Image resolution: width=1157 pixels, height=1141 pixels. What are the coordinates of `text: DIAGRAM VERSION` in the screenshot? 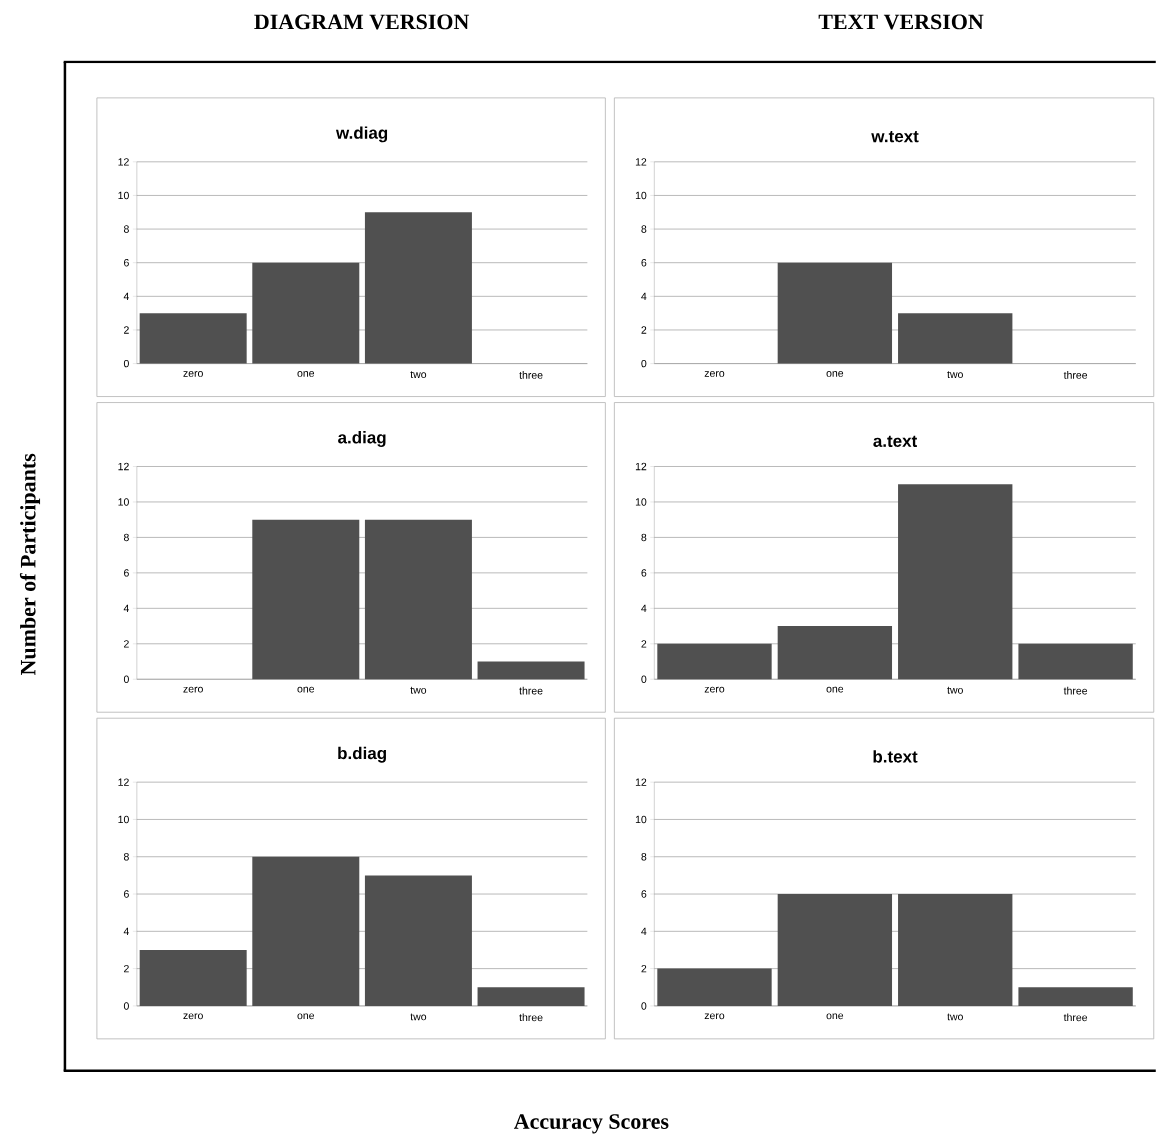 It's located at (362, 22).